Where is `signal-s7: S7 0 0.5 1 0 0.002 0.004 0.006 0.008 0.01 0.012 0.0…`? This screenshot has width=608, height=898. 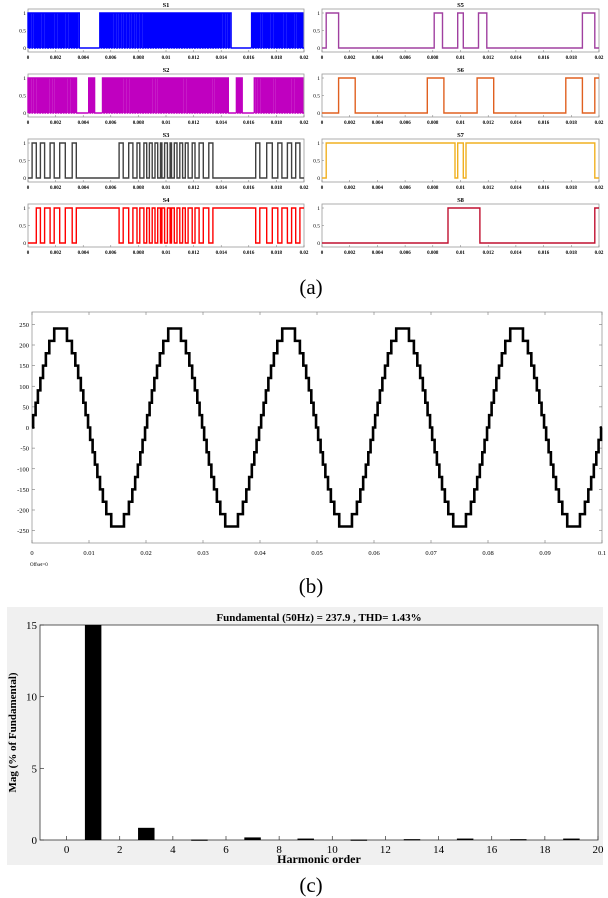
signal-s7: S7 0 0.5 1 0 0.002 0.004 0.006 0.008 0.01 0.012 0.0… is located at coordinates (458, 161).